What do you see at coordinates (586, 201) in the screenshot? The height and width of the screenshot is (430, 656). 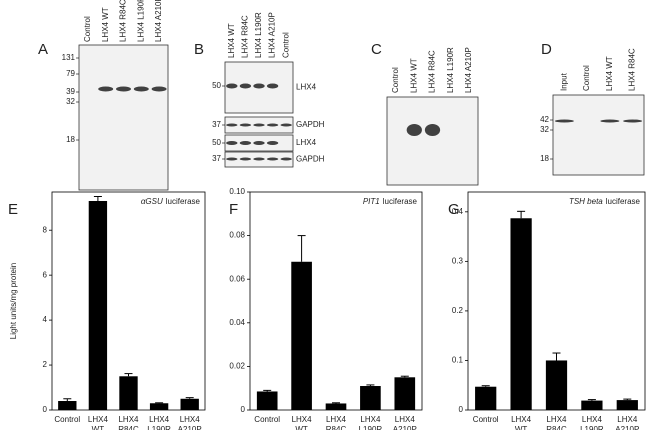 I see `title-gene: TSH beta` at bounding box center [586, 201].